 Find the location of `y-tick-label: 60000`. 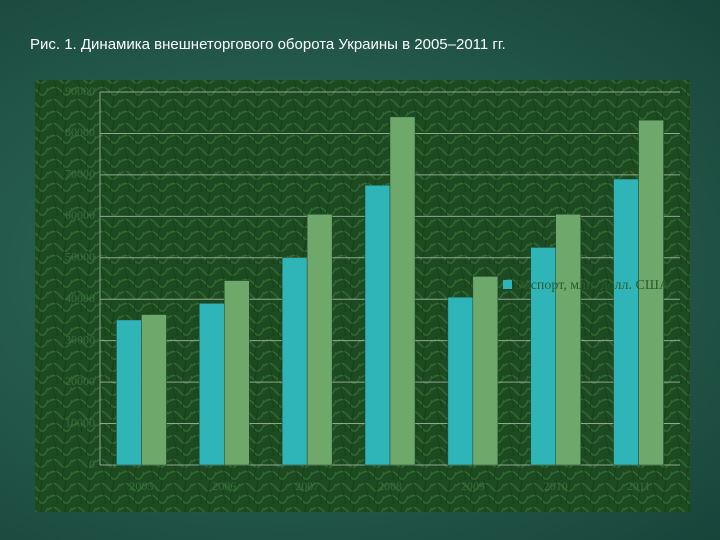

y-tick-label: 60000 is located at coordinates (80, 215).